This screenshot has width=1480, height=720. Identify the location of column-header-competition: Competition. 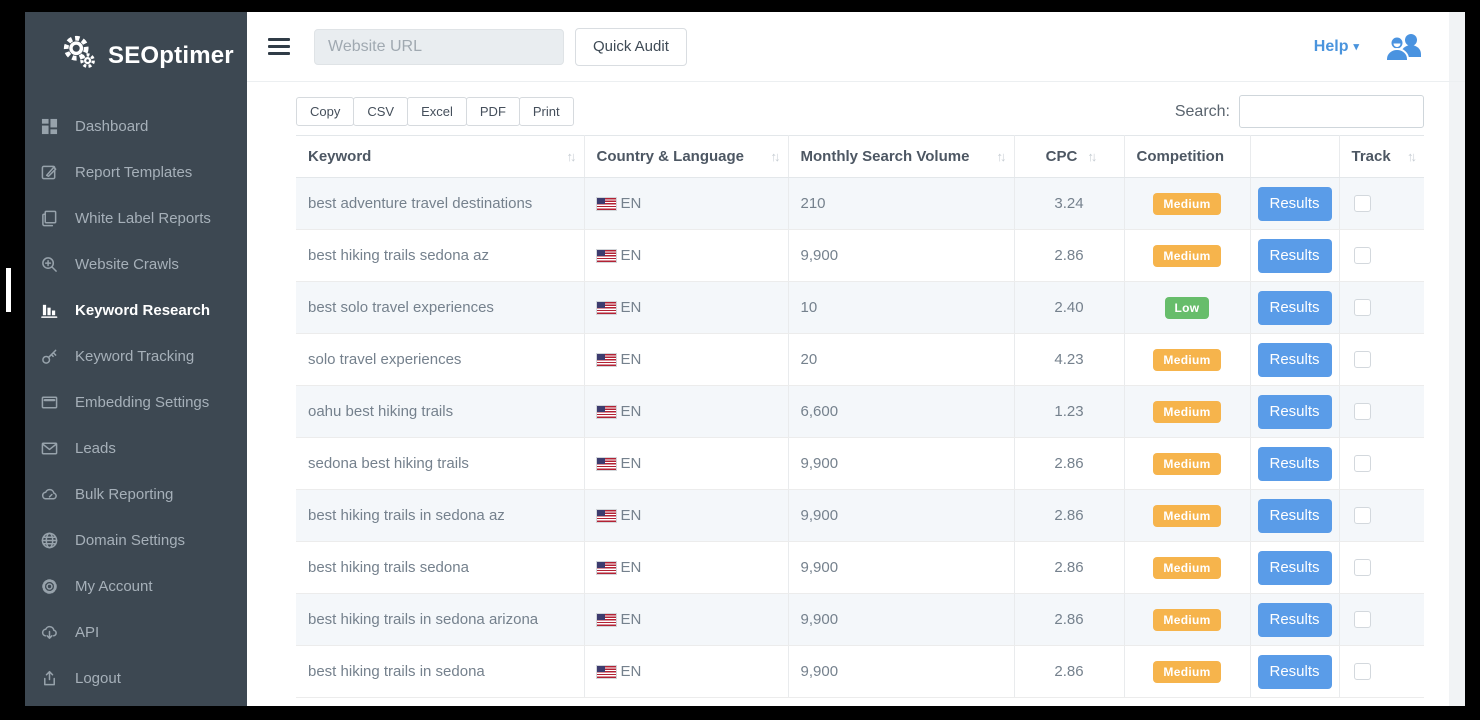
(1187, 156).